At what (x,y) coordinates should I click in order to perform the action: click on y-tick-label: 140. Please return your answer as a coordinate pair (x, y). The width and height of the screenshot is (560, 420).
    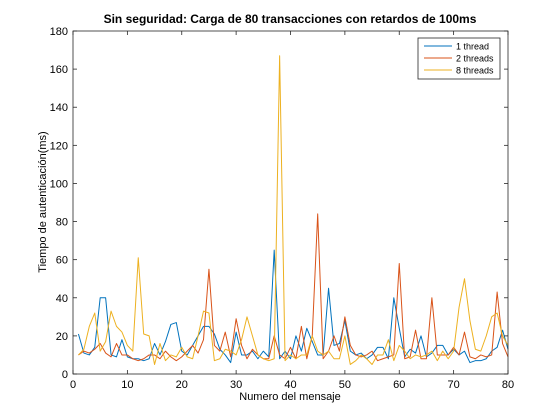
    Looking at the image, I should click on (59, 108).